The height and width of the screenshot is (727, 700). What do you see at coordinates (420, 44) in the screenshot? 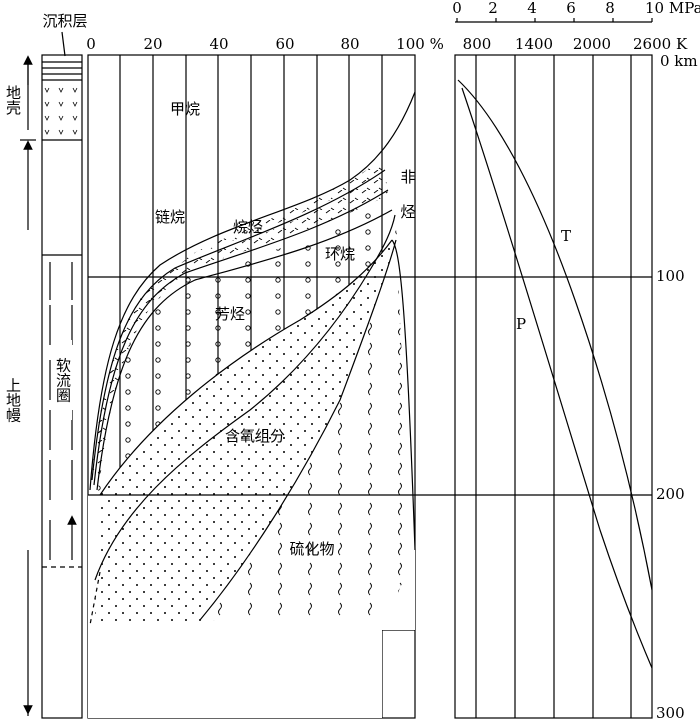
I see `tick-label: 100 %` at bounding box center [420, 44].